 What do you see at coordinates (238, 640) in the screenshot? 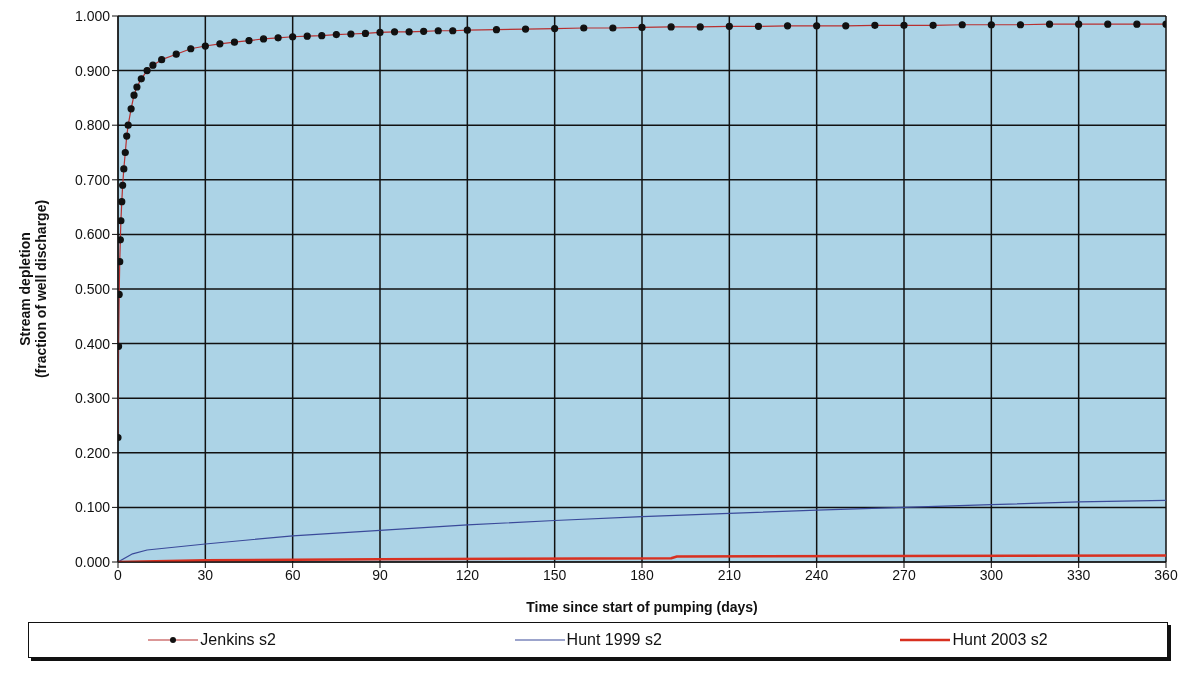
I see `legend-label: Jenkins s2` at bounding box center [238, 640].